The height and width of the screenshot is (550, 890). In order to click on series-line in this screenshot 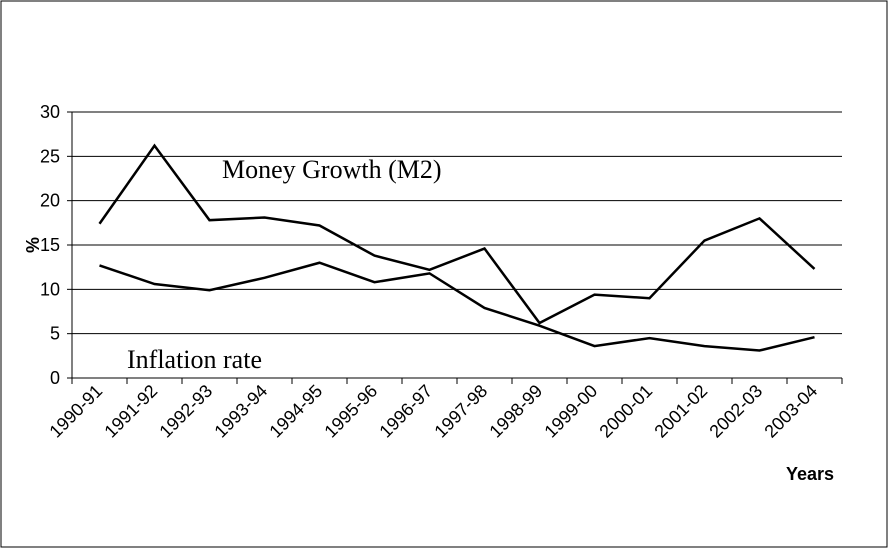, I will do `click(457, 306)`.